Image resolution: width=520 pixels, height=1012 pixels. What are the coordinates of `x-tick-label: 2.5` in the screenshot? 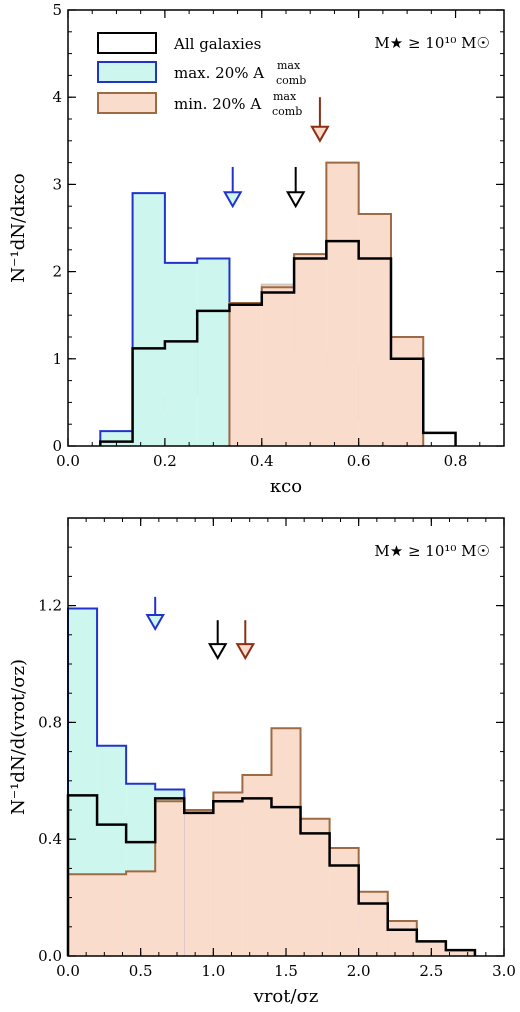 It's located at (431, 971).